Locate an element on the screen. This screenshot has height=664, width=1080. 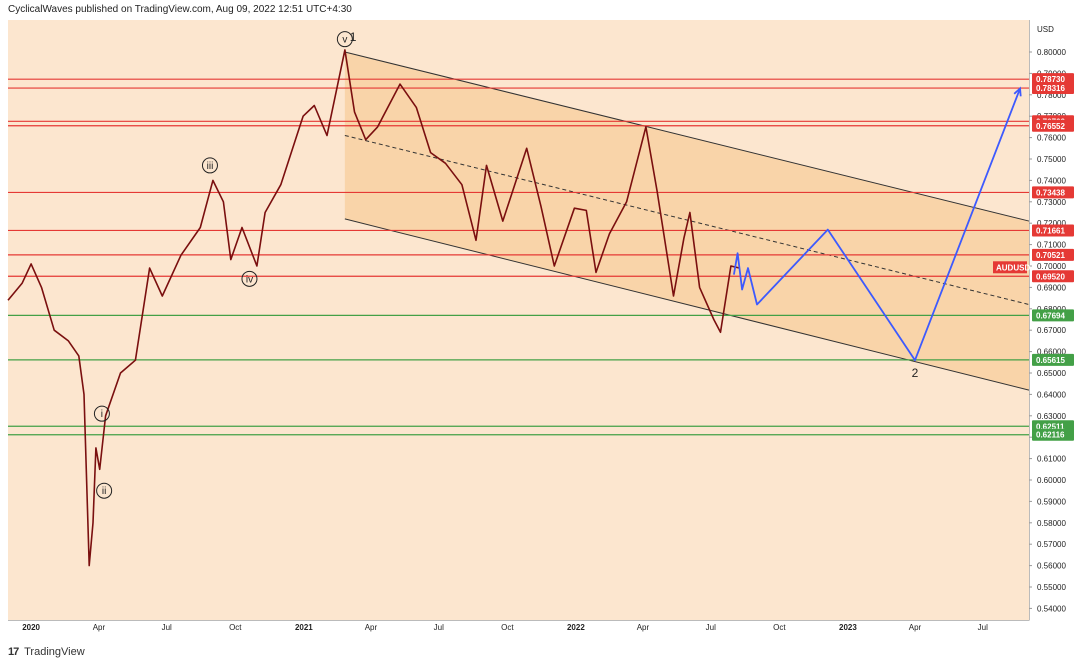
price-axis-label: 0.73000 is located at coordinates (1051, 202).